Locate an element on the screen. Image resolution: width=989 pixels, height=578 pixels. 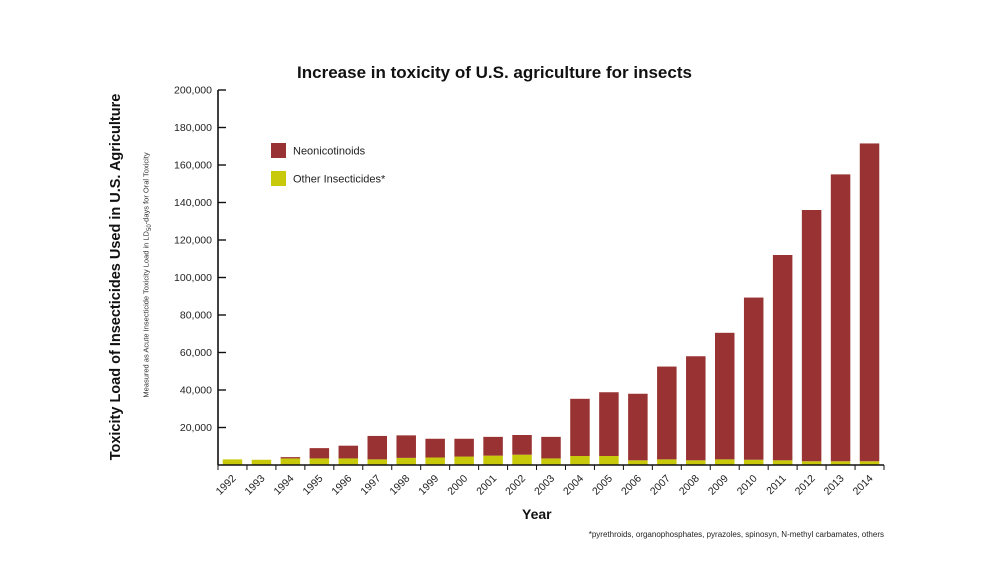
y-tick-label-60000: 60,000 is located at coordinates (196, 353).